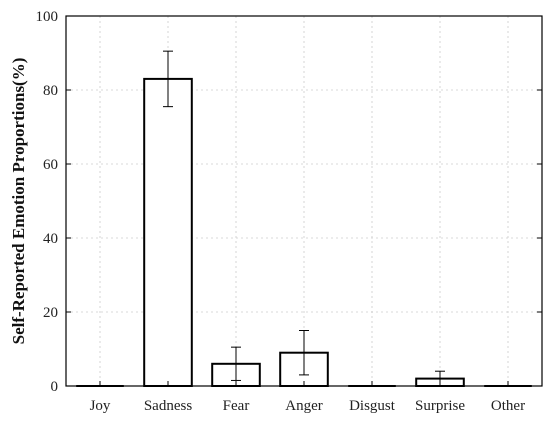  What do you see at coordinates (372, 406) in the screenshot?
I see `x-tick-label: Disgust` at bounding box center [372, 406].